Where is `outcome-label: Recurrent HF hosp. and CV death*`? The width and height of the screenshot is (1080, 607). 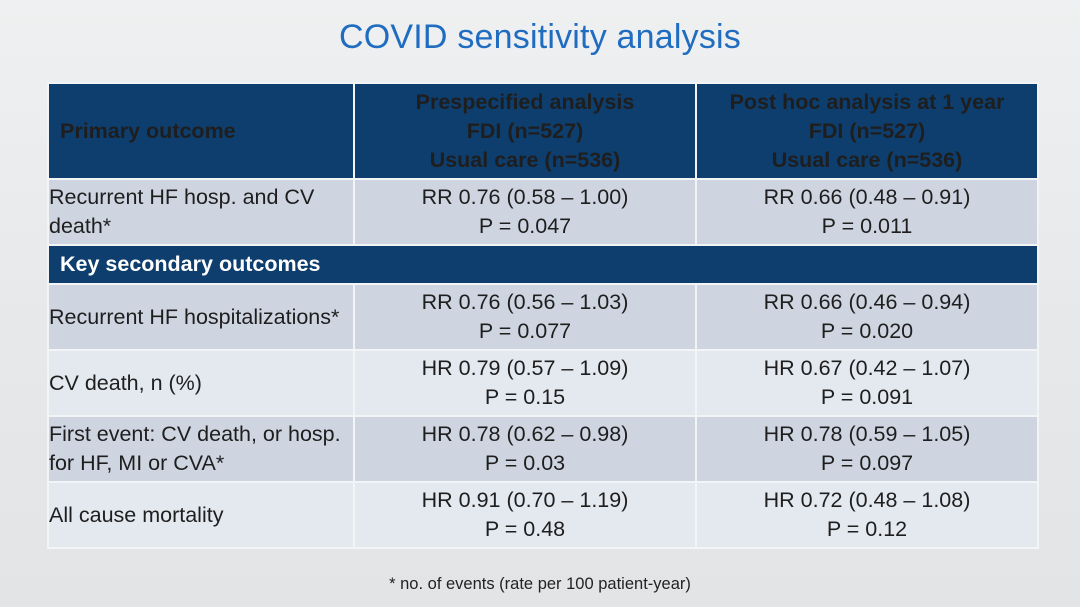
outcome-label: Recurrent HF hosp. and CV death* is located at coordinates (201, 212).